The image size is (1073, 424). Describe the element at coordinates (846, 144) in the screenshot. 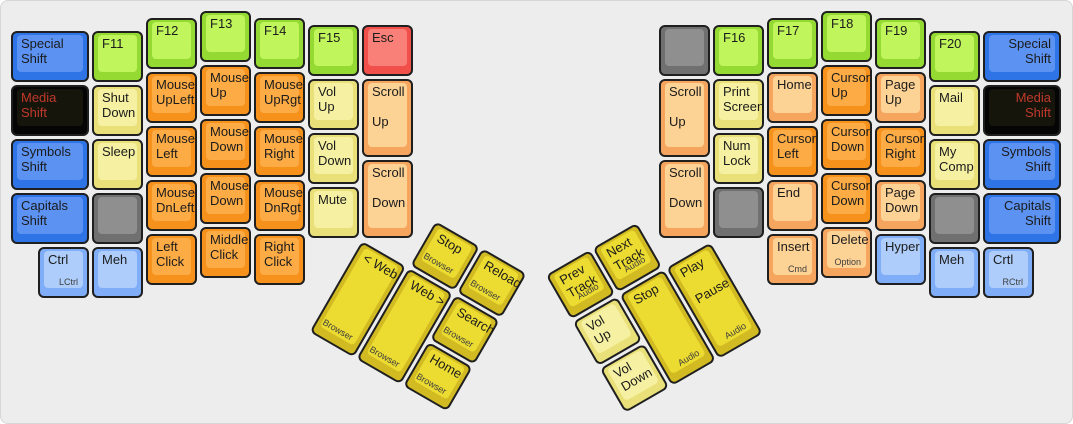

I see `key-cursor-down-upper: Cursor Down` at that location.